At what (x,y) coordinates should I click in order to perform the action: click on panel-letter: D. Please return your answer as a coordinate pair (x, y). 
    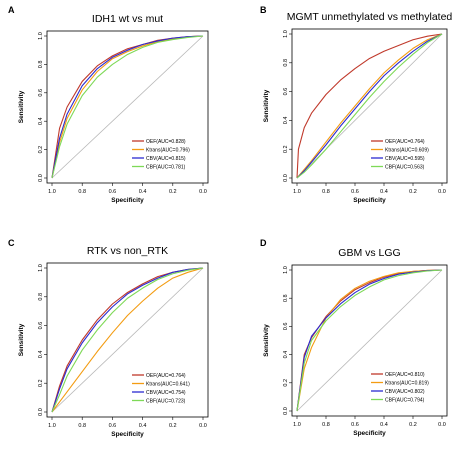
    Looking at the image, I should click on (263, 243).